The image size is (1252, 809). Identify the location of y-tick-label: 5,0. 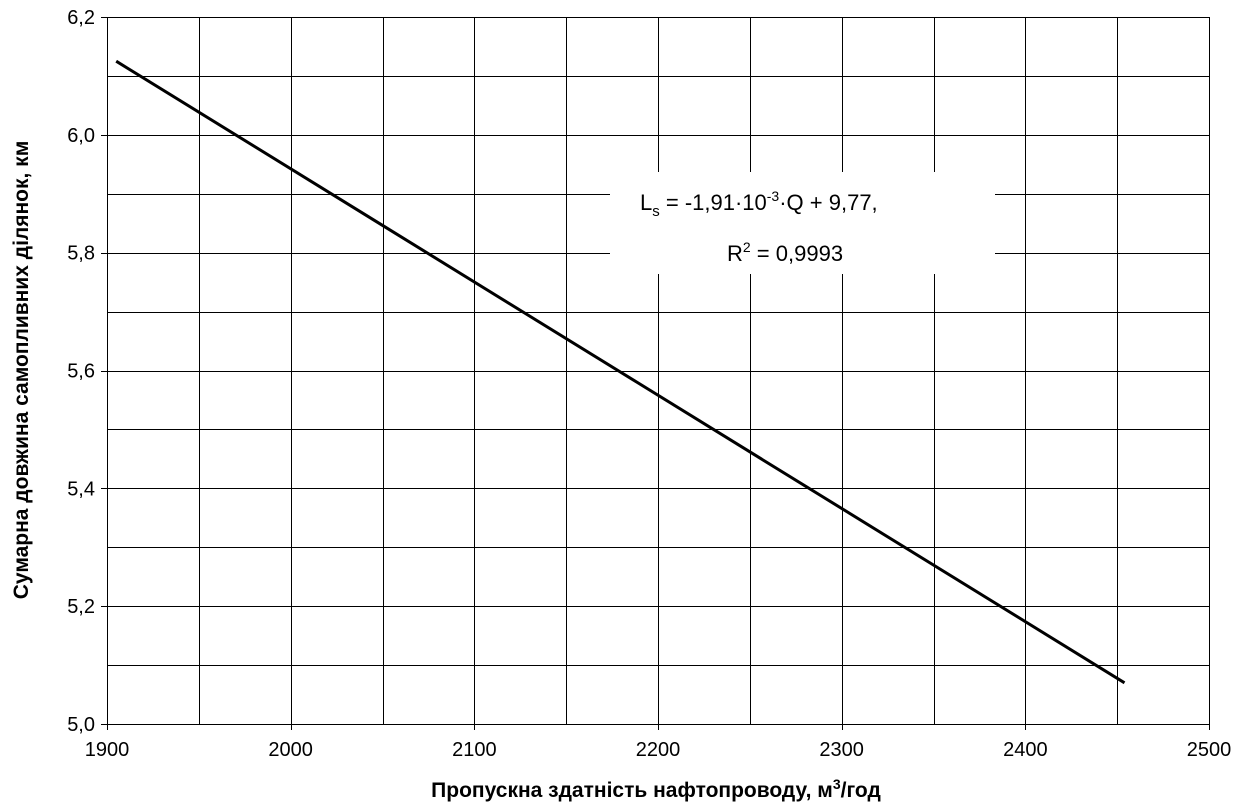
(81, 725).